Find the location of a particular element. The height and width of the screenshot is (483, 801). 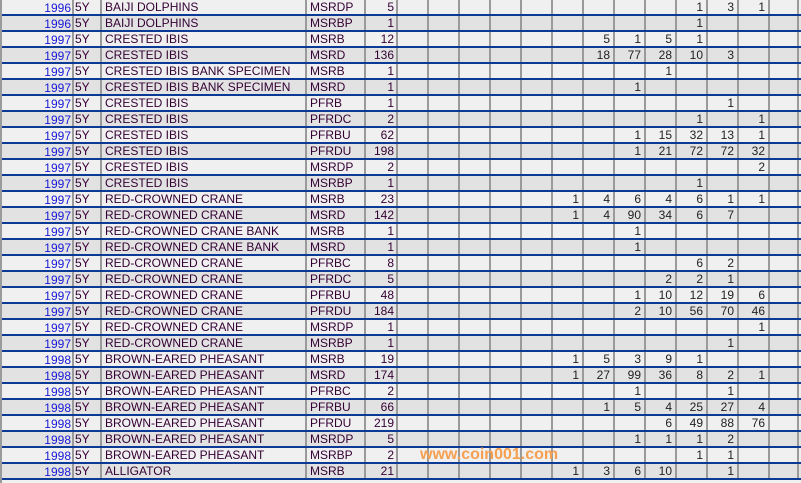

table-row: 1998 5Y BROWN-EARED PHEASANT MSRBP 2 1 1 is located at coordinates (401, 456).